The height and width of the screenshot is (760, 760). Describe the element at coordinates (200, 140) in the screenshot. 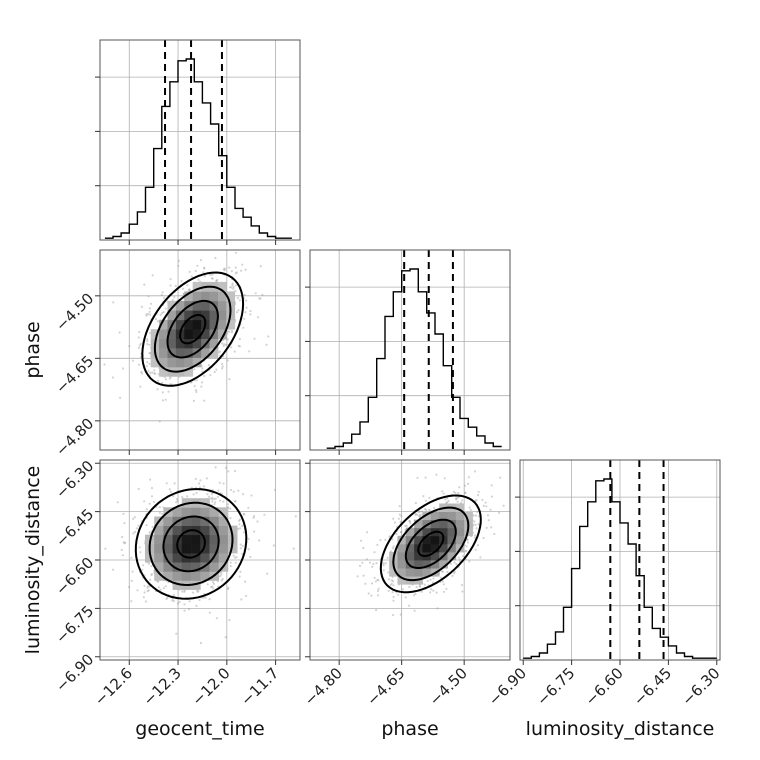

I see `panel-background` at that location.